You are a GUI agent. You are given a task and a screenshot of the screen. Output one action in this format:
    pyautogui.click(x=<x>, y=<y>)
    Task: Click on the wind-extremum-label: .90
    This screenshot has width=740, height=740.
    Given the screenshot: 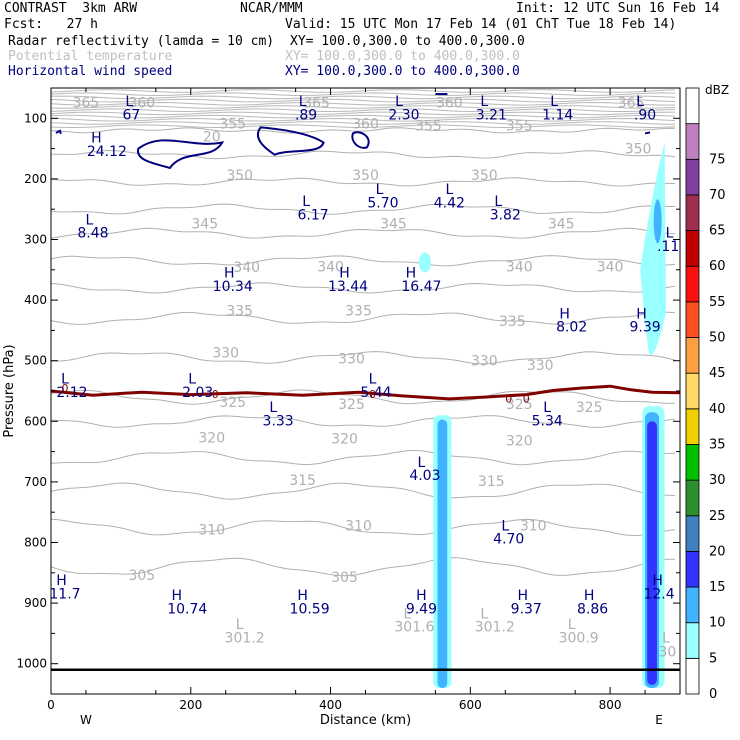 What is the action you would take?
    pyautogui.click(x=645, y=116)
    